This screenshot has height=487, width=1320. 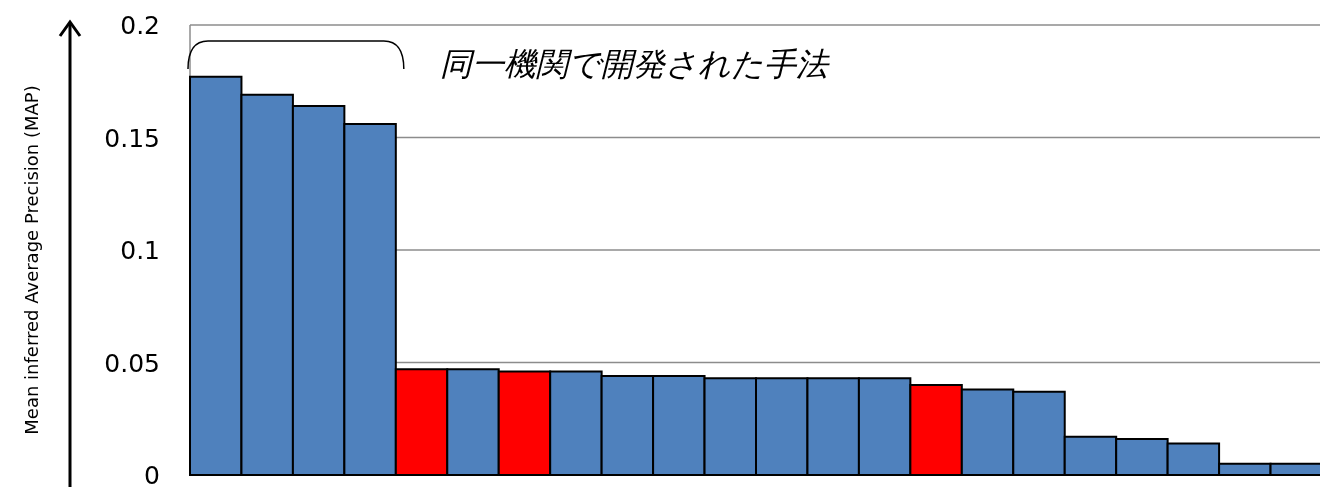 I want to click on y-tick-label: 0, so click(x=152, y=474).